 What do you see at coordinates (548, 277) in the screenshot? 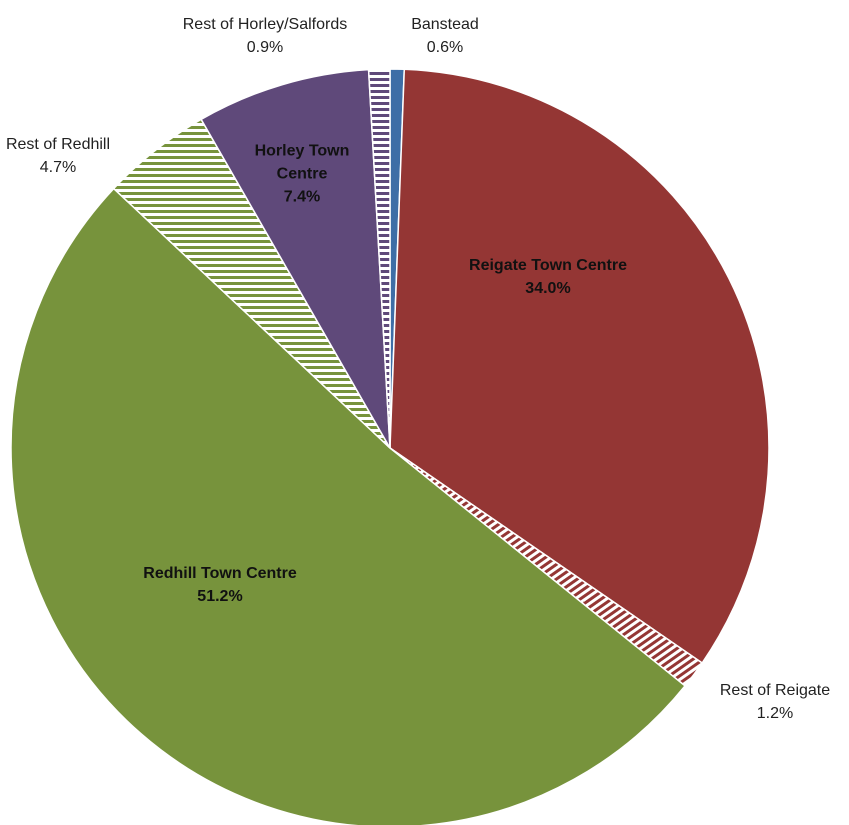
I see `slice-label: Reigate Town Centre 34.0%` at bounding box center [548, 277].